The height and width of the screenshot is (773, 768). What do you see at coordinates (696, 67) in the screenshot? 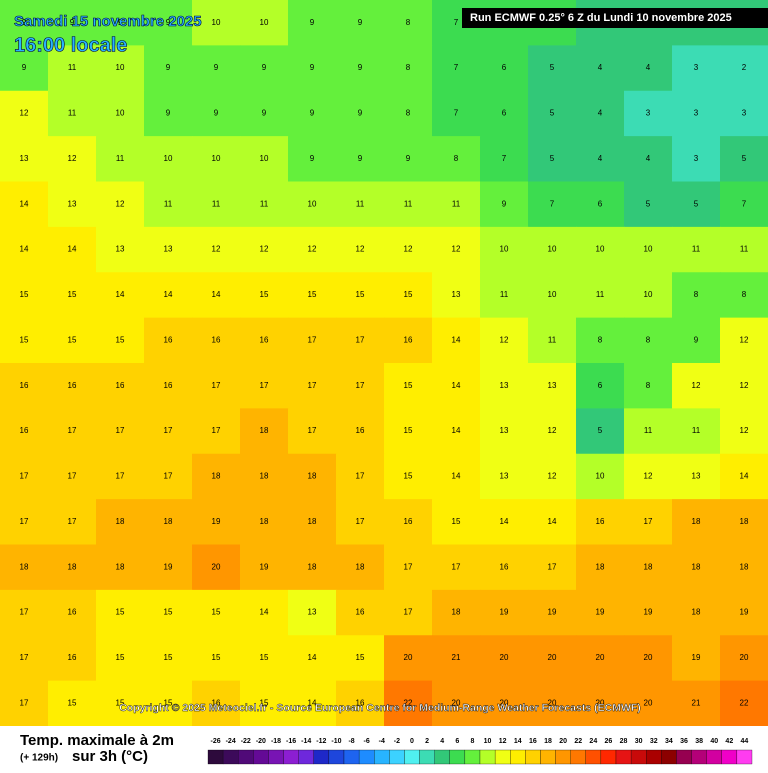
I see `cell-value: 3` at bounding box center [696, 67].